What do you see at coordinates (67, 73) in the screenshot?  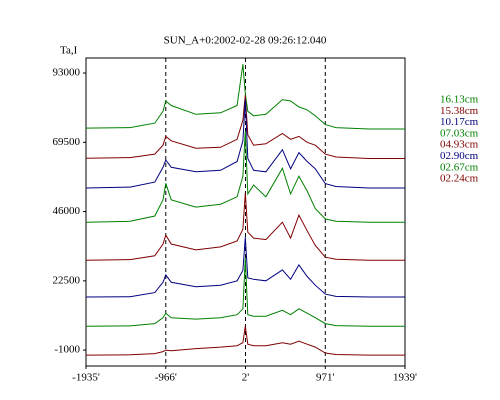 I see `y-tick-label: 93000` at bounding box center [67, 73].